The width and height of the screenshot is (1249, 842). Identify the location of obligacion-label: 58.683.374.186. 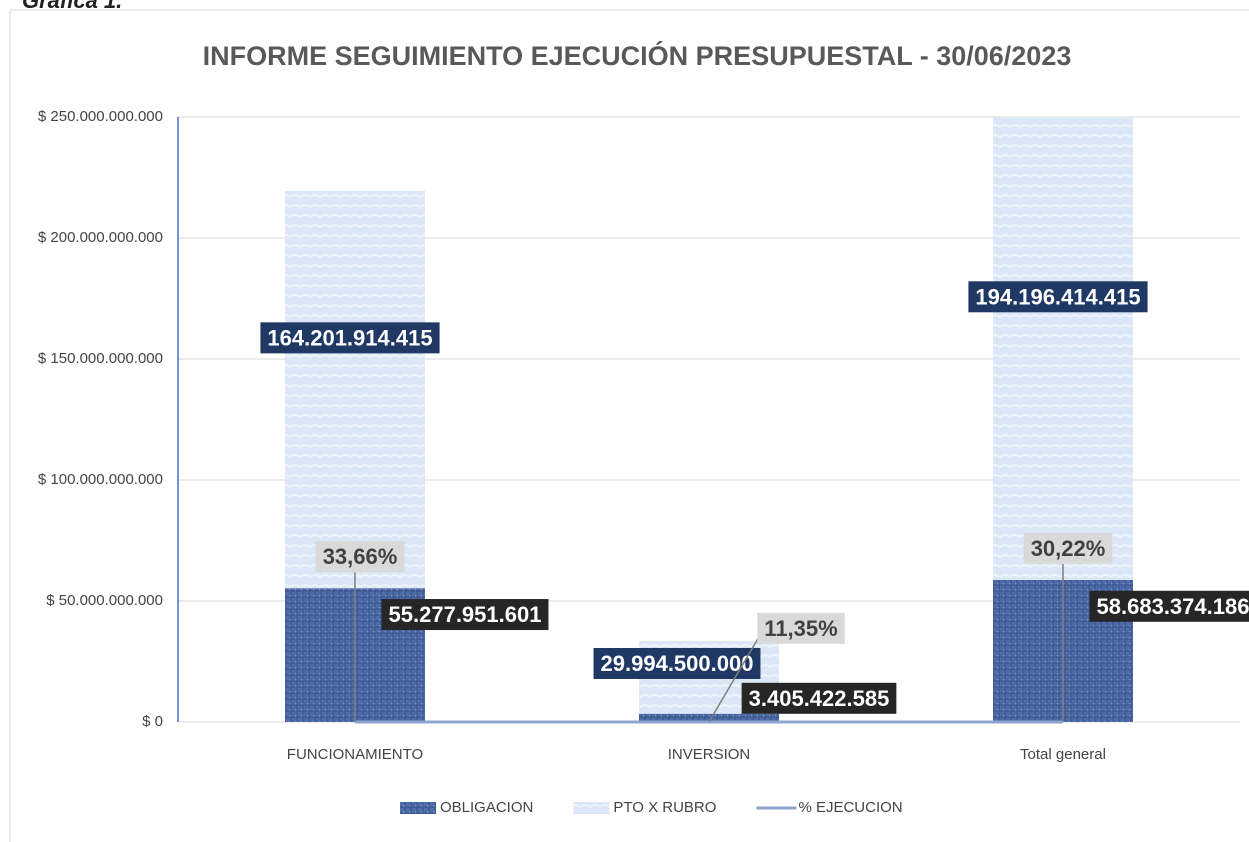
(1173, 606).